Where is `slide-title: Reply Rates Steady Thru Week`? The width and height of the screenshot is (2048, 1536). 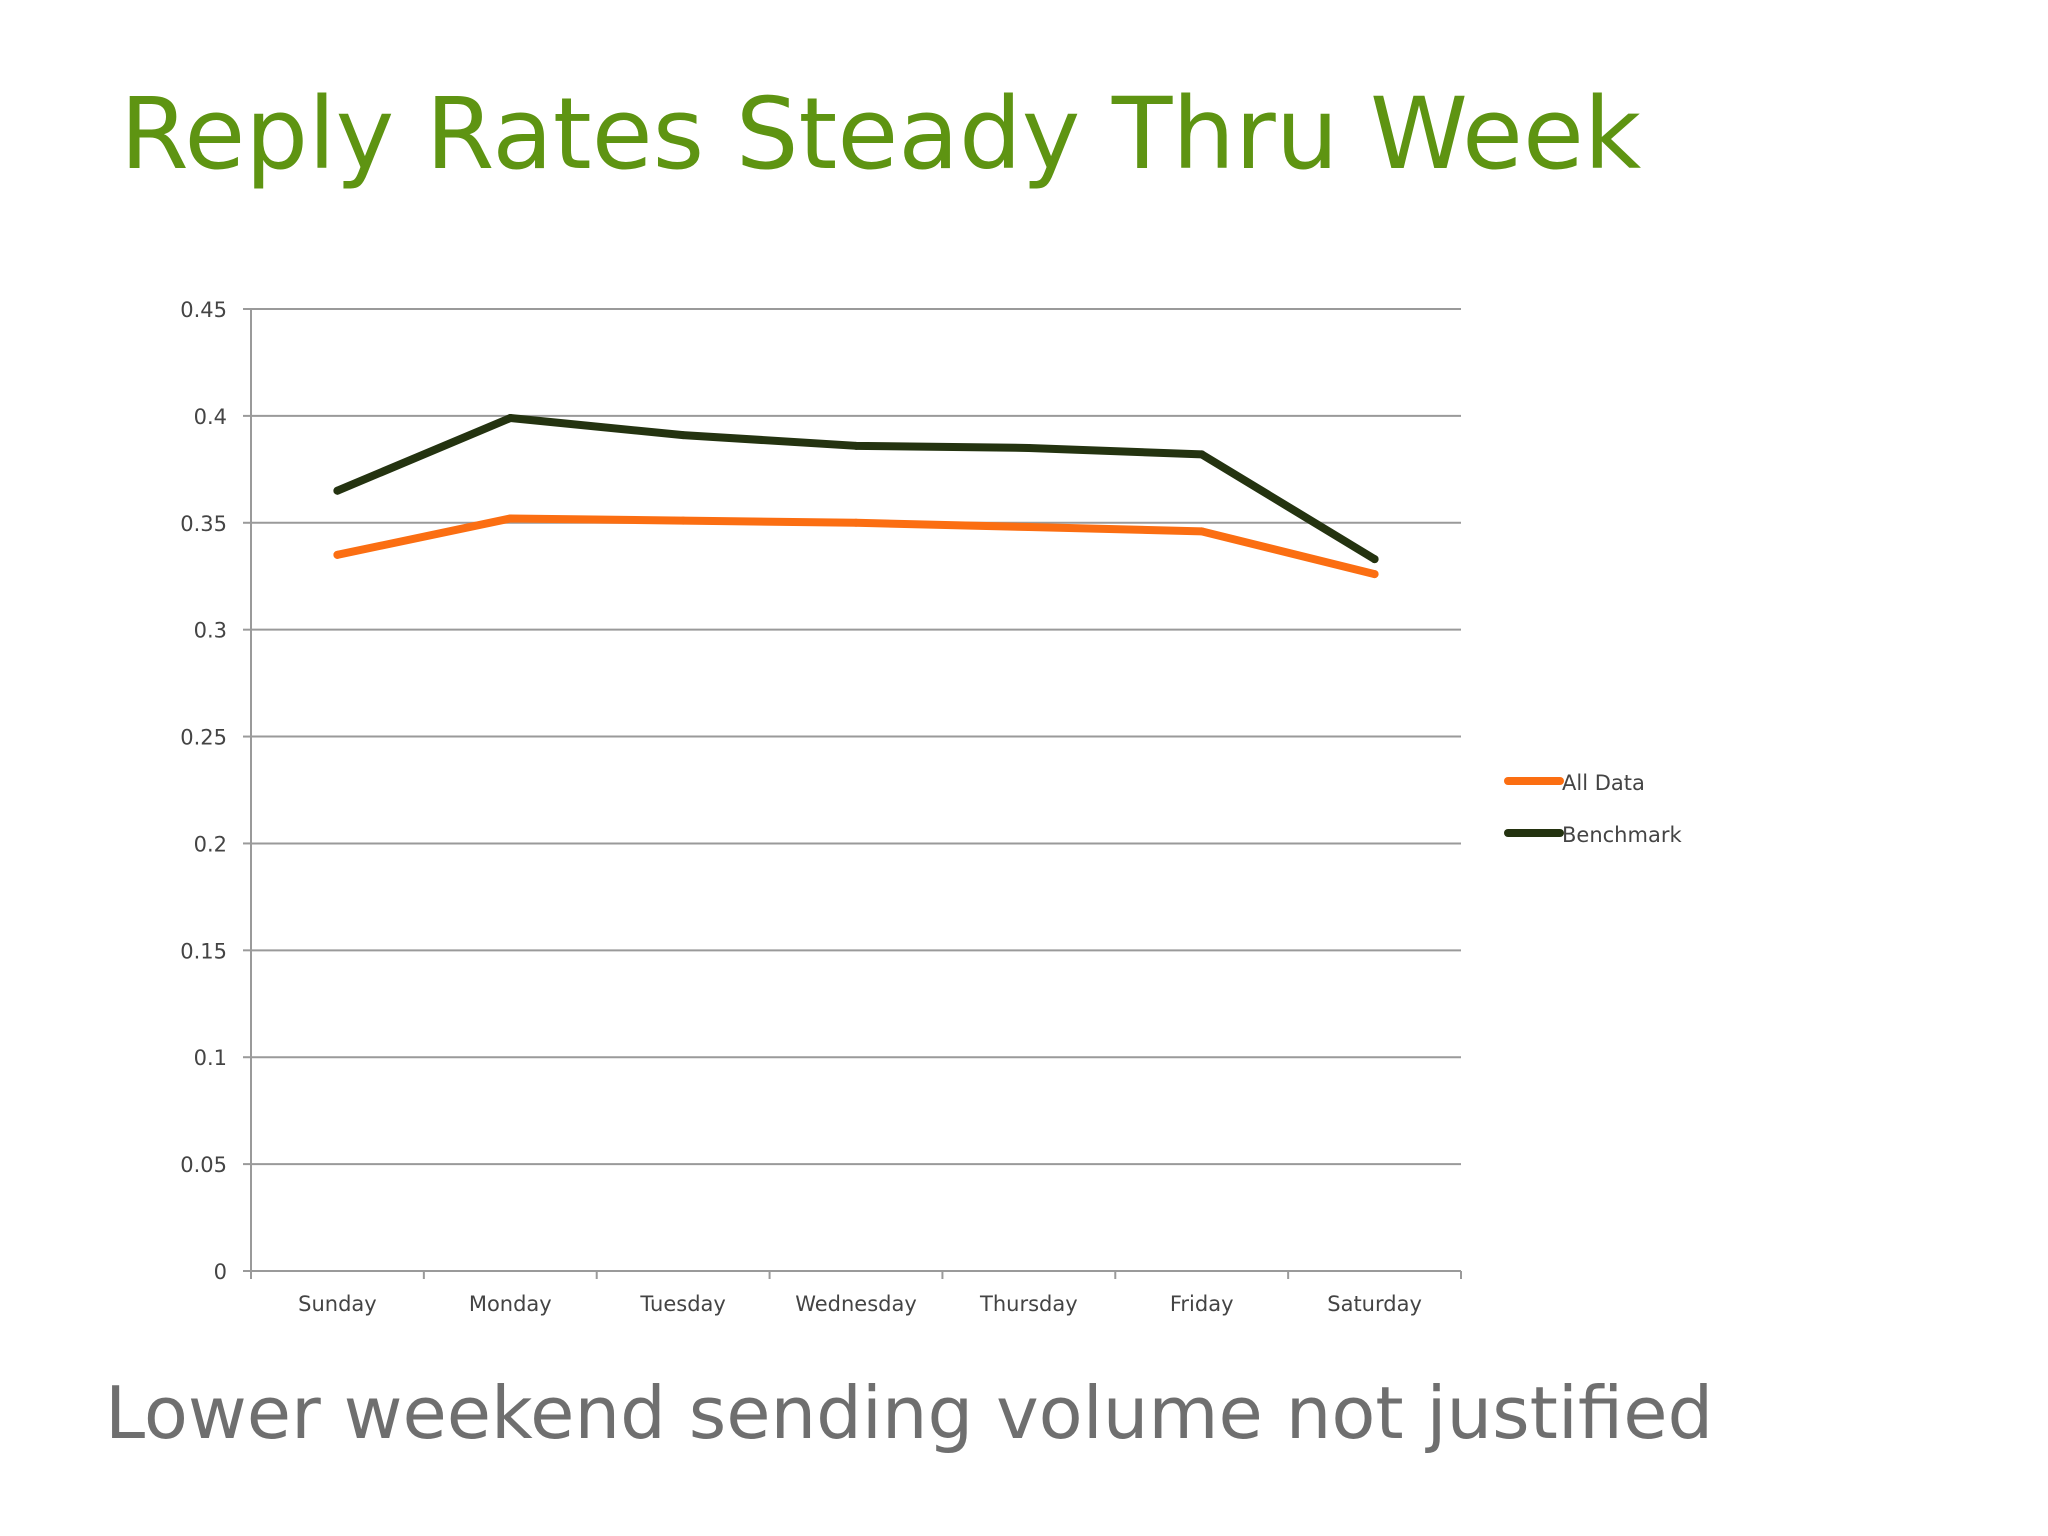
slide-title: Reply Rates Steady Thru Week is located at coordinates (881, 134).